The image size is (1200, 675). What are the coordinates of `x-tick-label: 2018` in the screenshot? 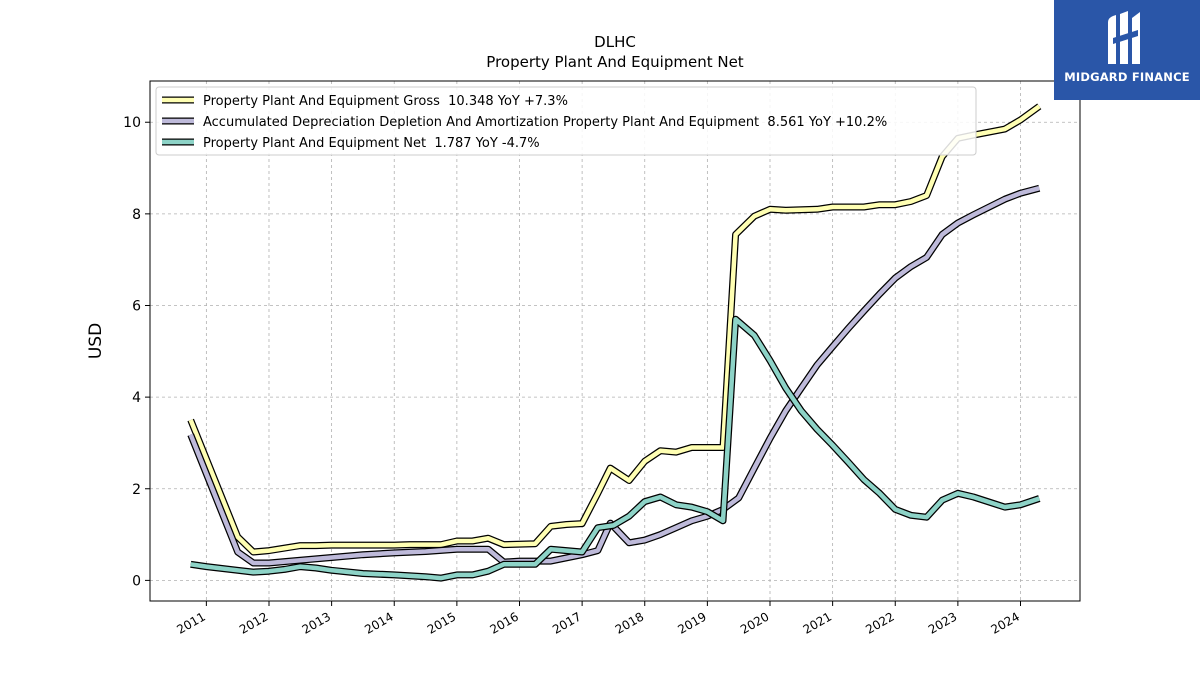 It's located at (629, 622).